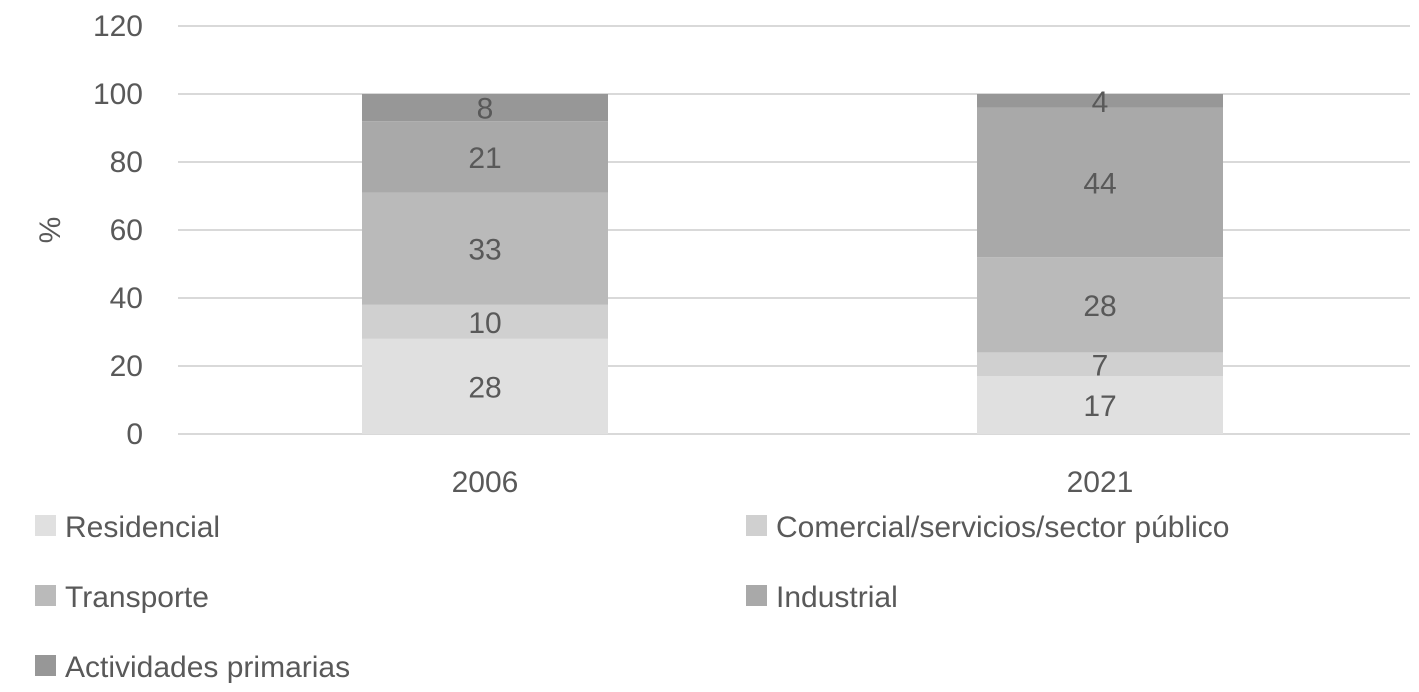  I want to click on y-tick-label: 40, so click(126, 298).